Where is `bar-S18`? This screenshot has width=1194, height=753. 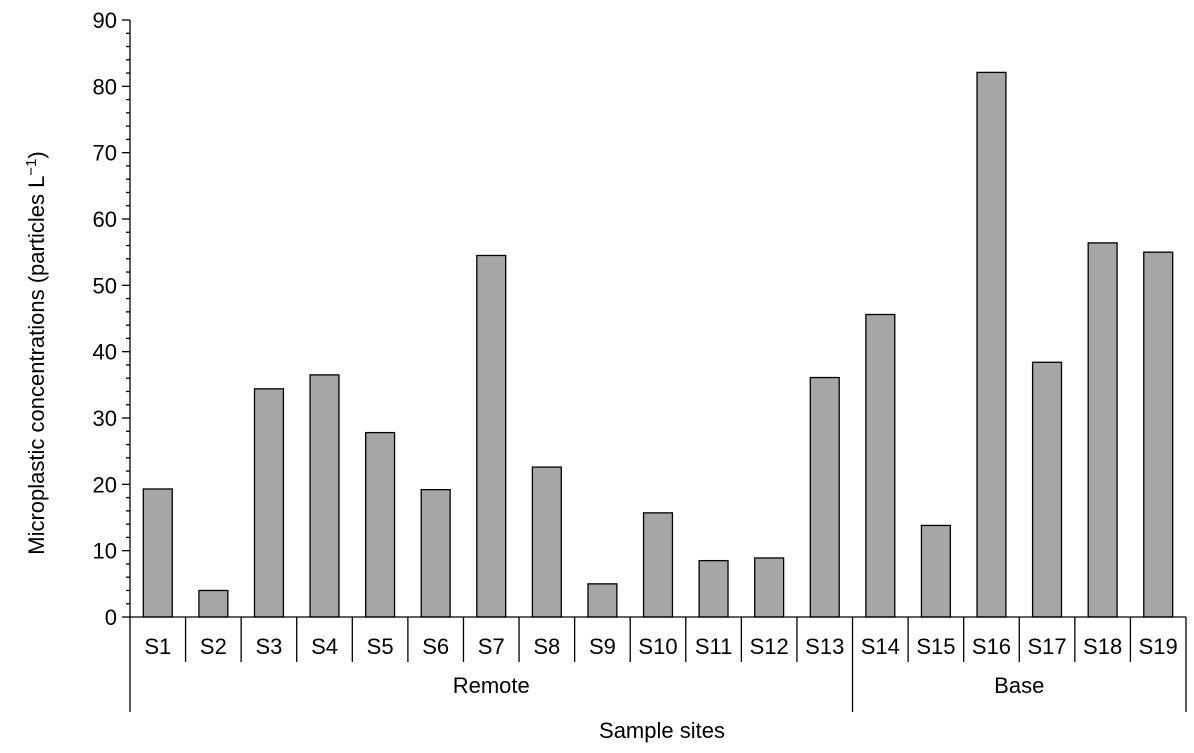 bar-S18 is located at coordinates (1102, 430).